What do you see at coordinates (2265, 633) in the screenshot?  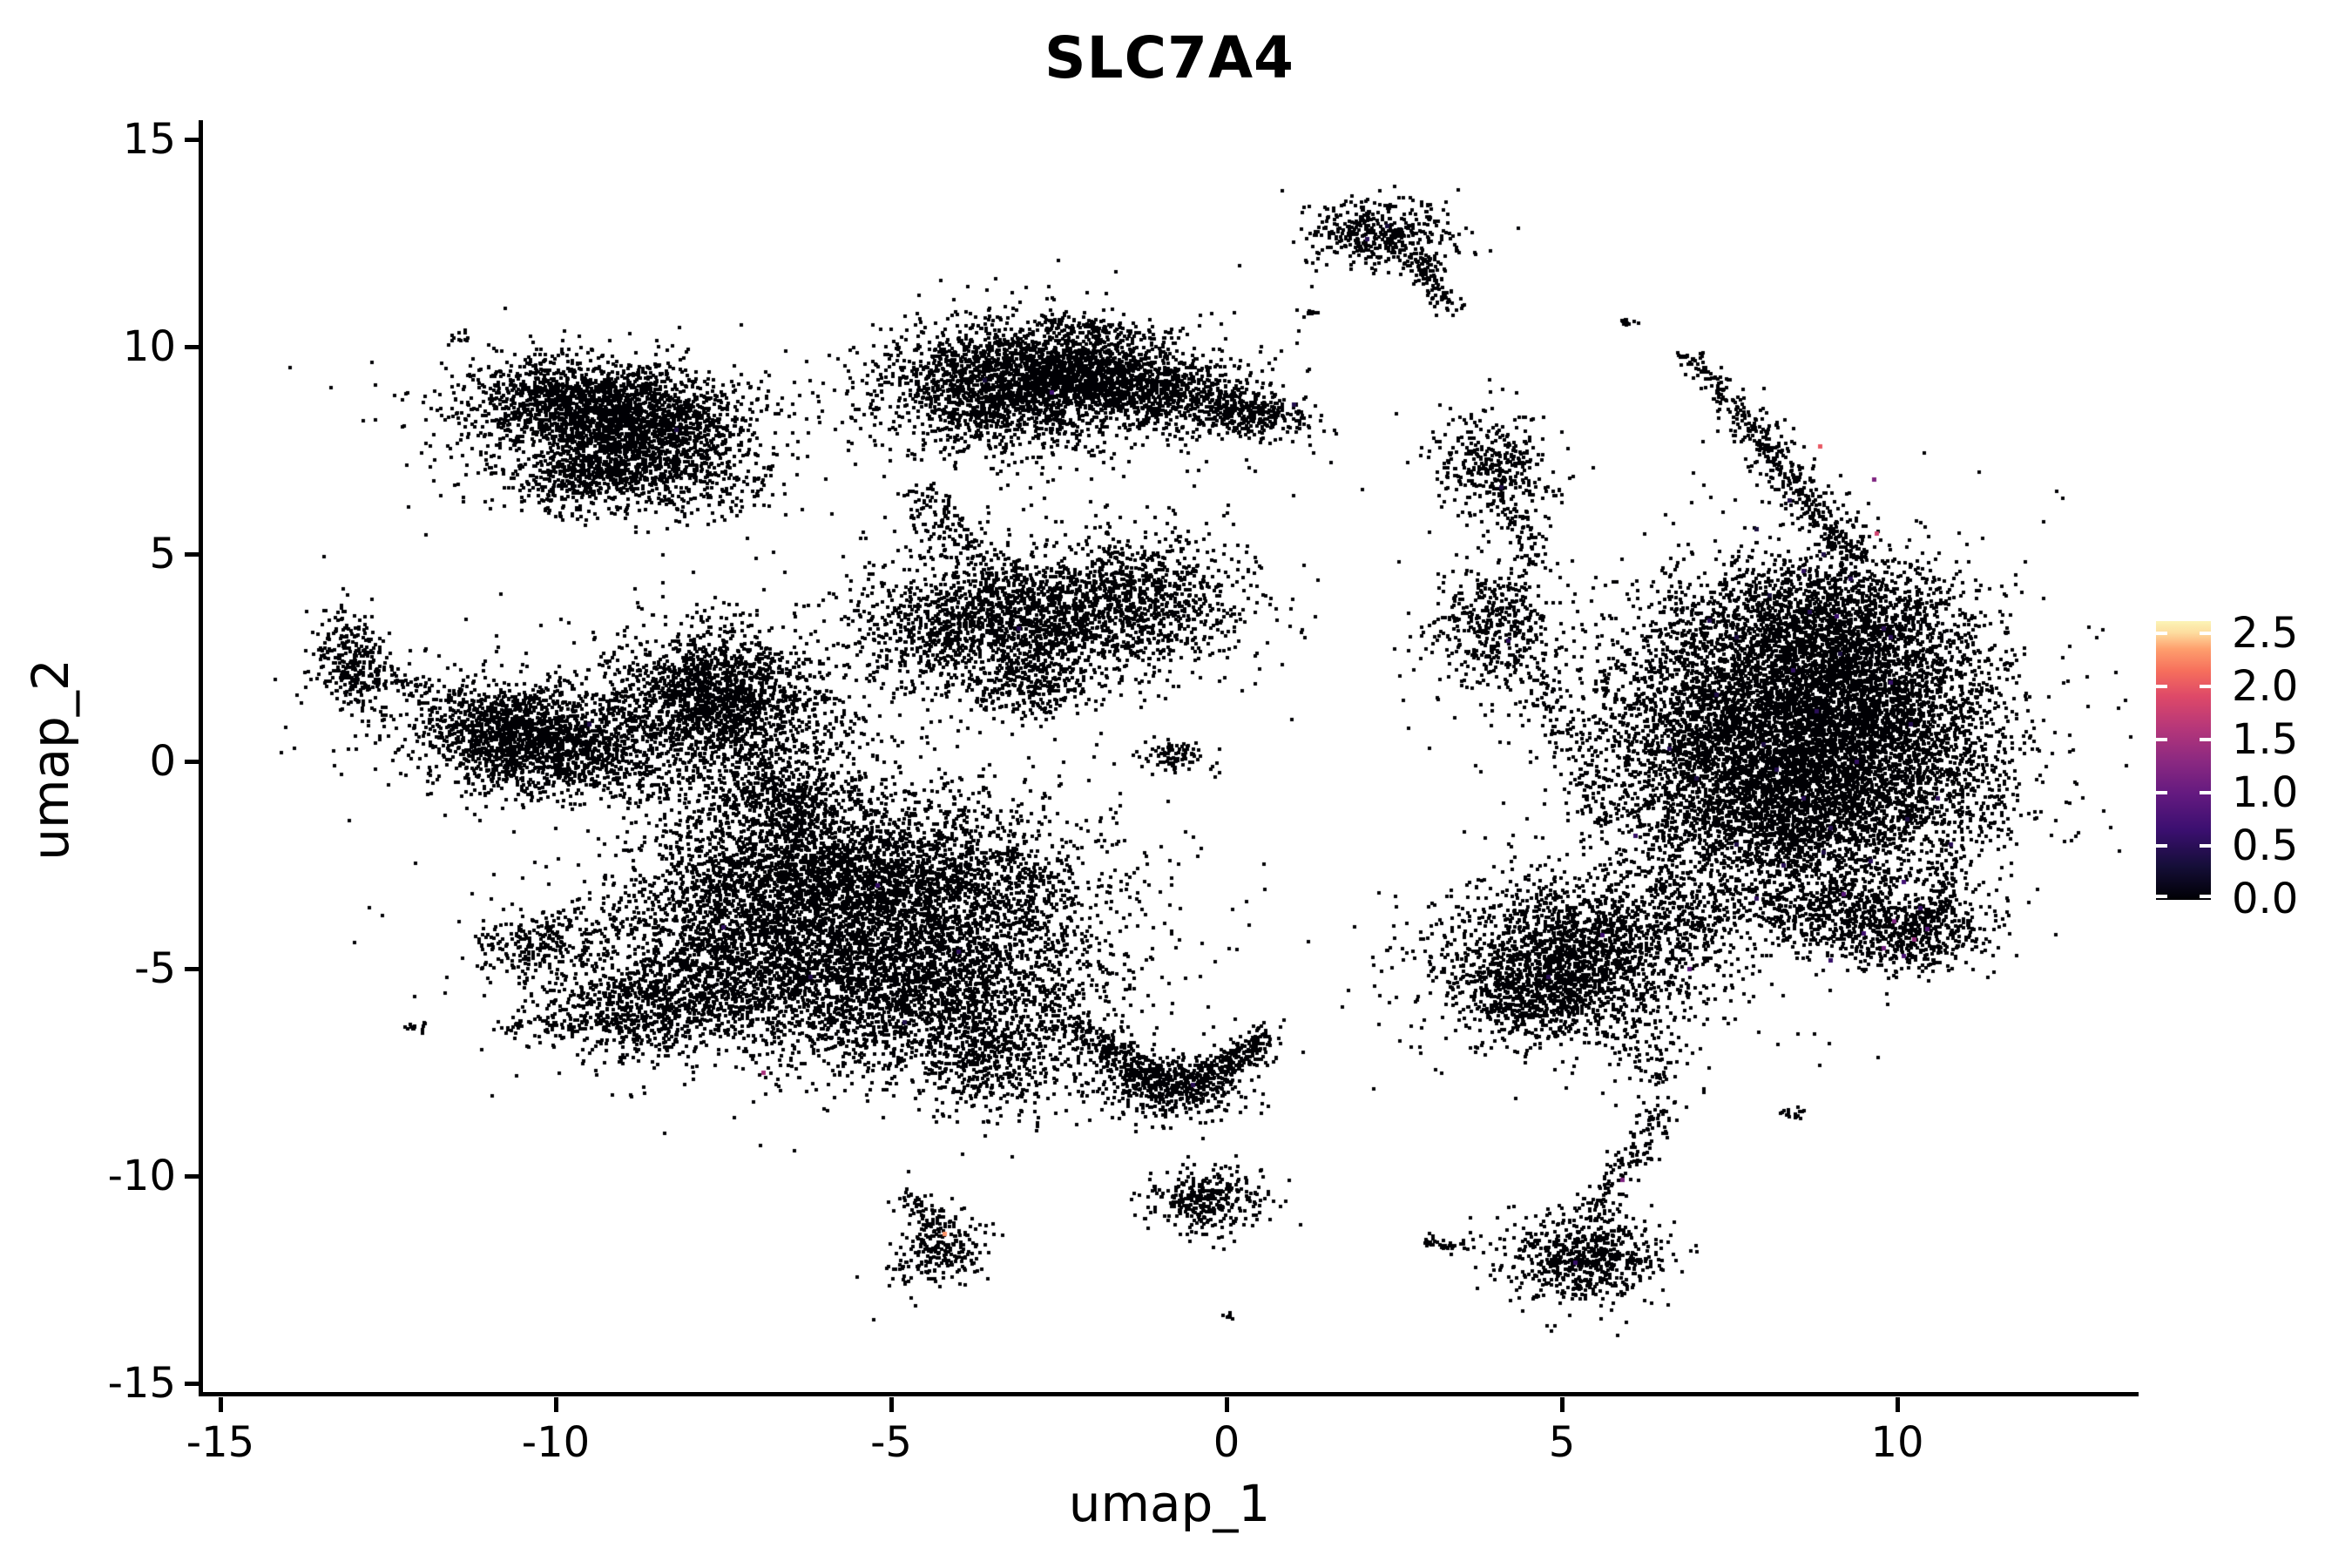 I see `colorbar-tick-label: 2.5` at bounding box center [2265, 633].